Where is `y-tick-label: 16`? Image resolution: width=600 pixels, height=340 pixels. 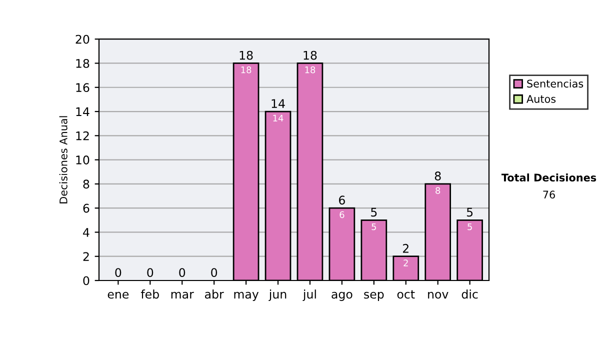 y-tick-label: 16 is located at coordinates (83, 87).